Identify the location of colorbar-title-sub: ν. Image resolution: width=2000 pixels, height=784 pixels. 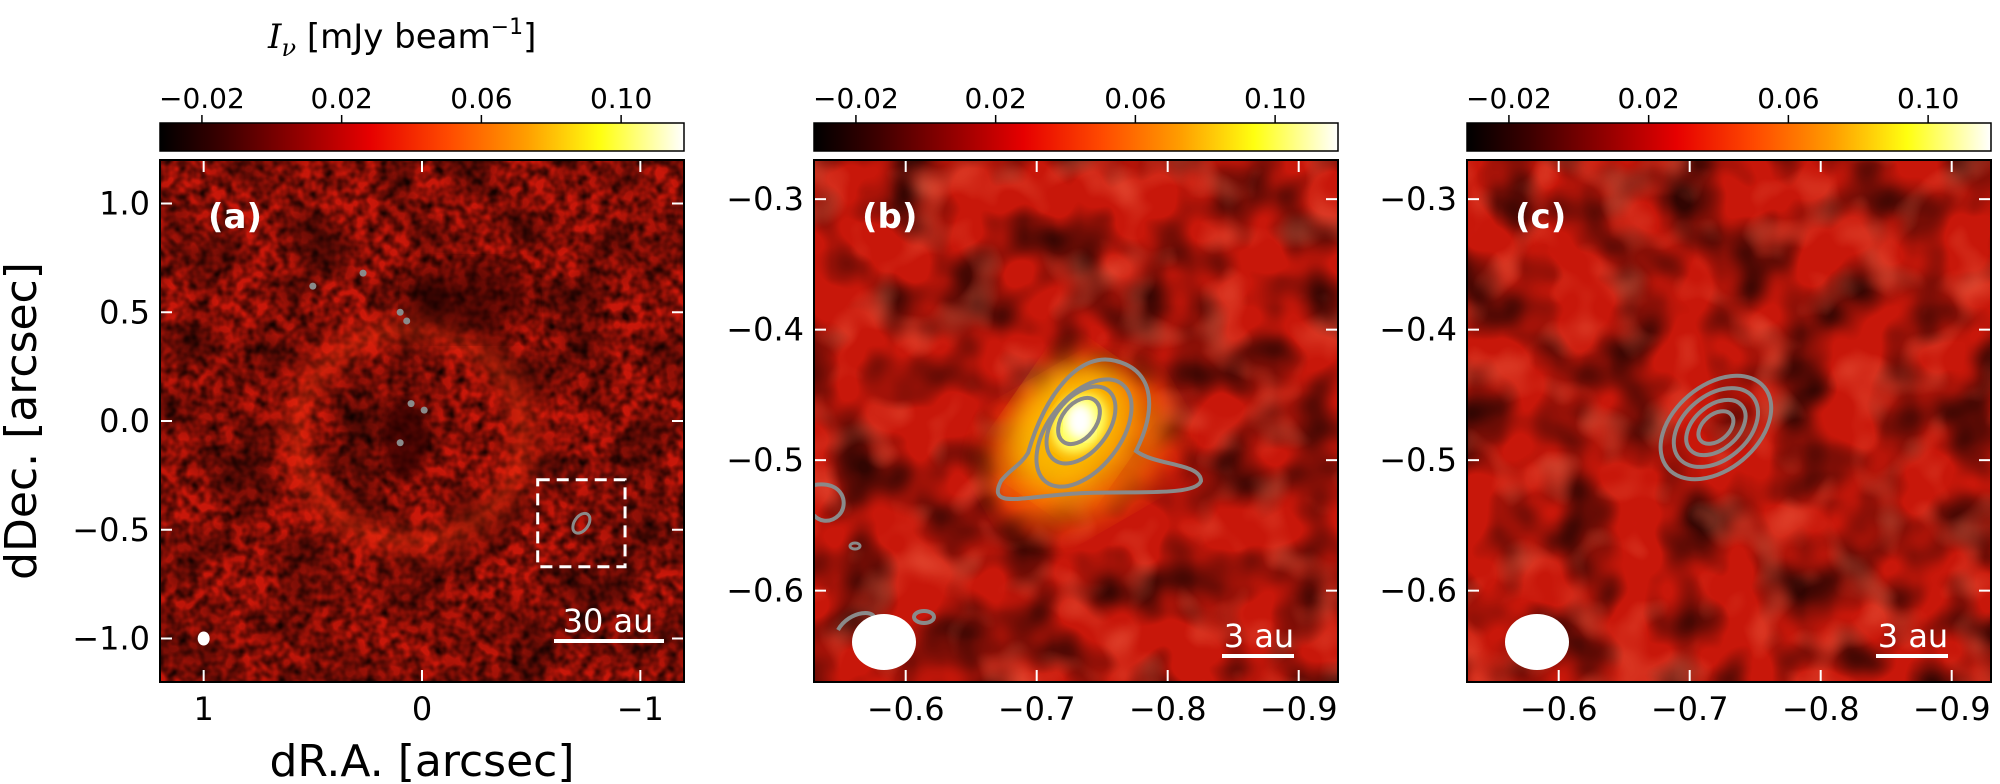
(288, 48).